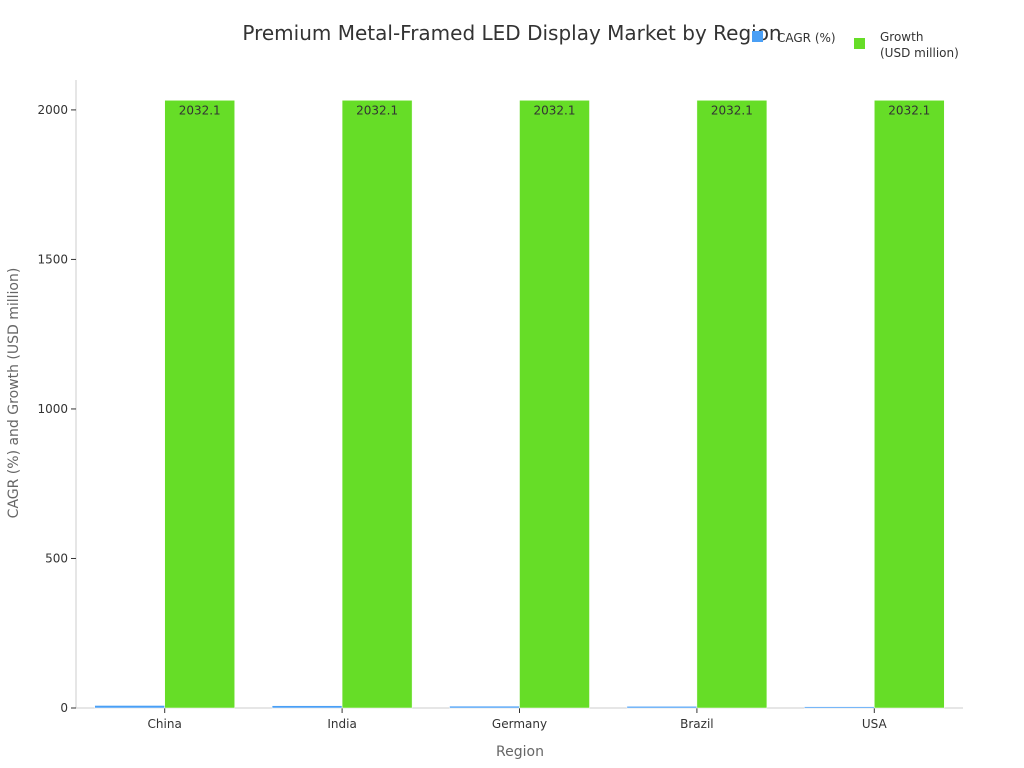 The width and height of the screenshot is (1024, 768). Describe the element at coordinates (52, 110) in the screenshot. I see `y-tick-label: 2000` at that location.